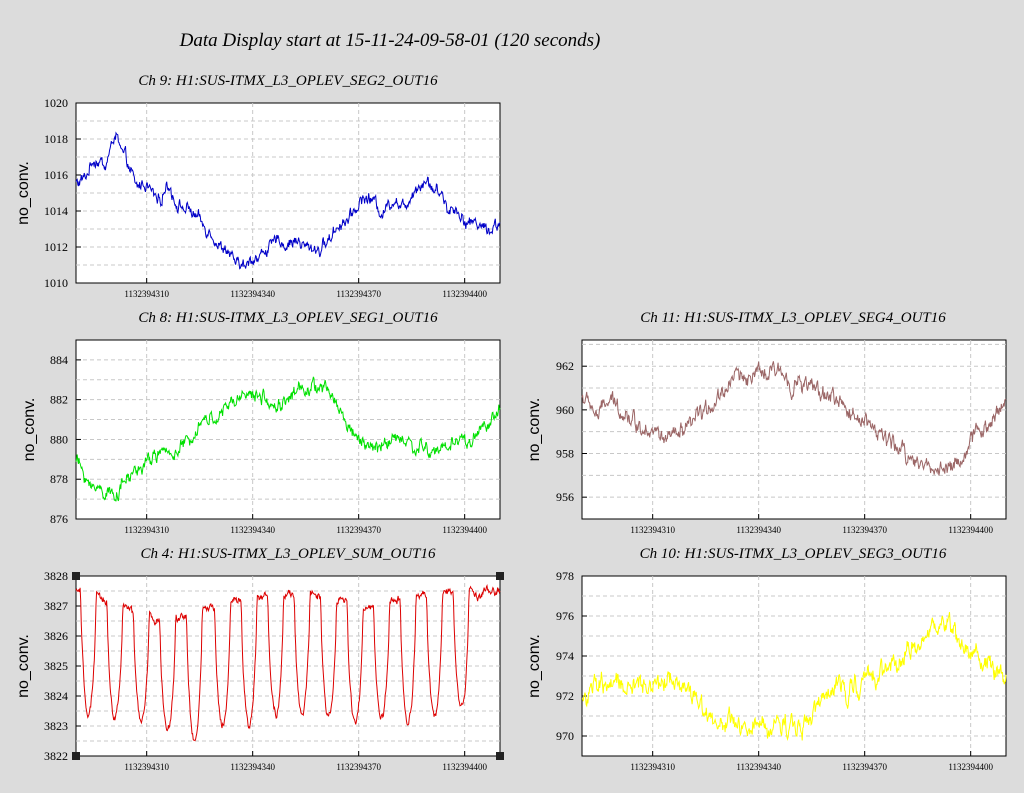 This screenshot has width=1024, height=793. I want to click on y-tick-label: 958, so click(565, 454).